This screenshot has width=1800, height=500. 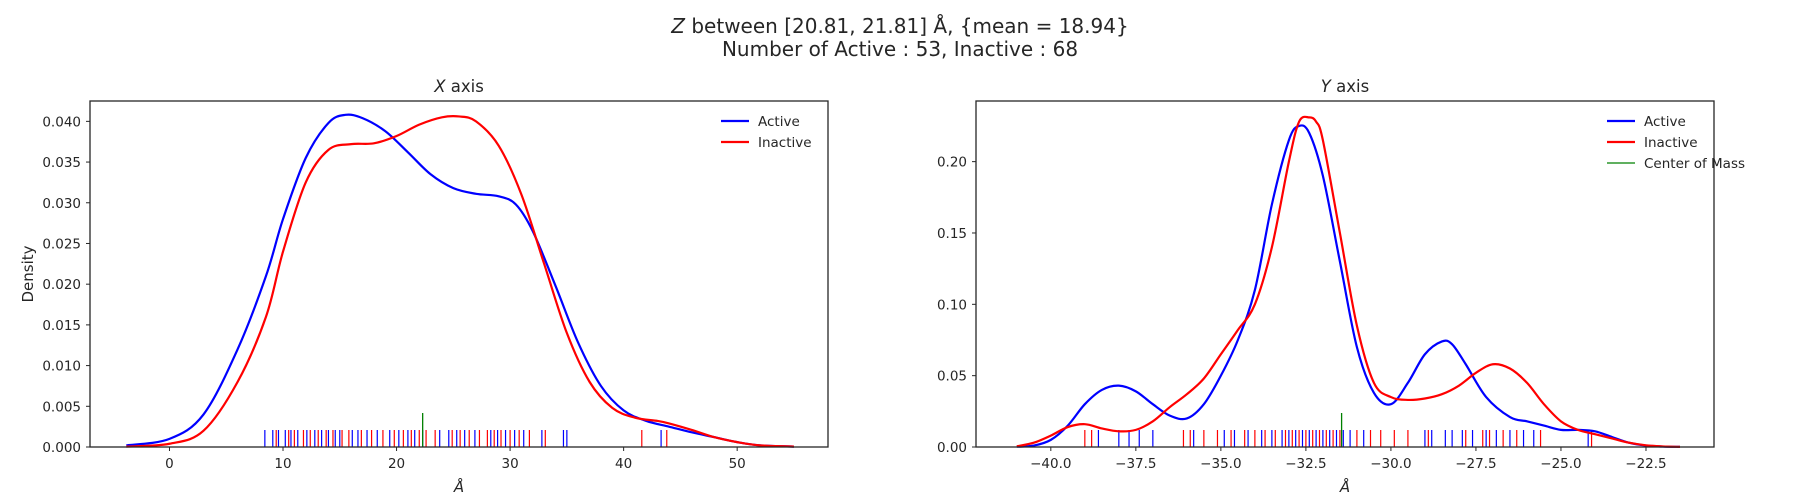 I want to click on y-tick-label: 0.035, so click(x=61, y=163).